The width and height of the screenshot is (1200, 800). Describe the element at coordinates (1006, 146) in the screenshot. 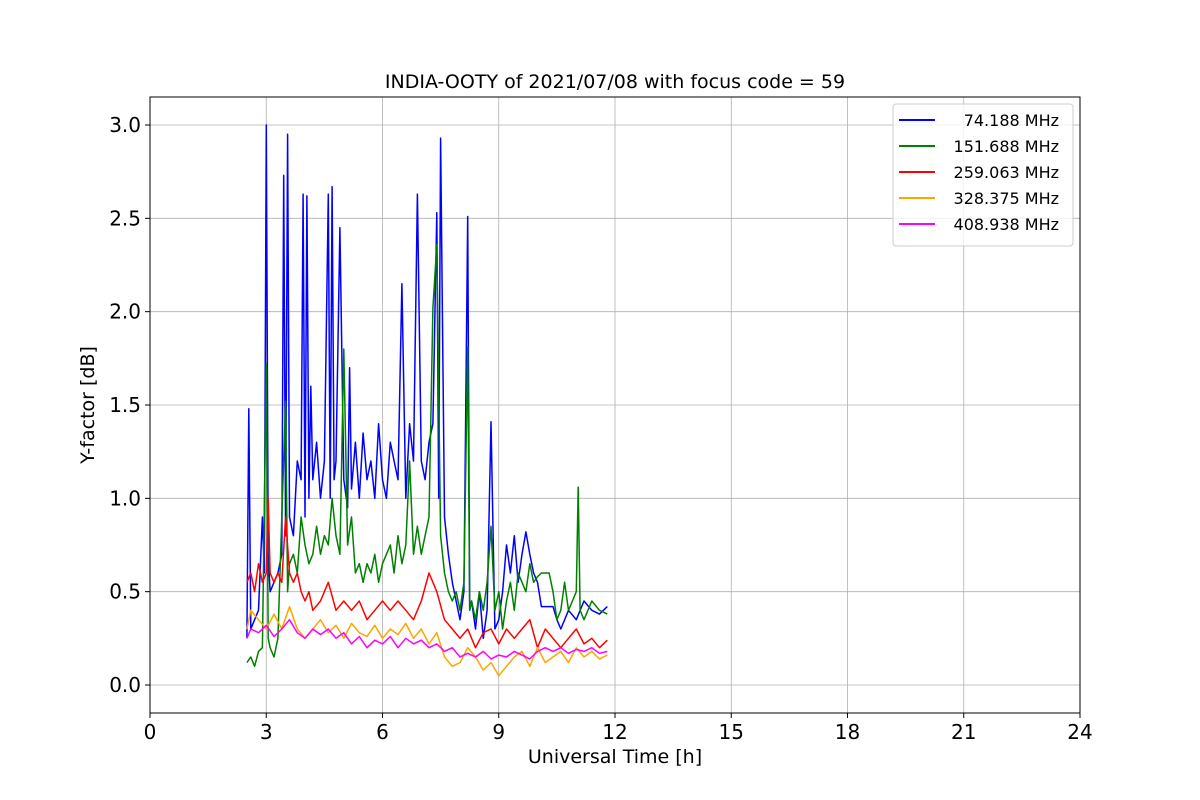

I see `legend-label: 151.688 MHz` at that location.